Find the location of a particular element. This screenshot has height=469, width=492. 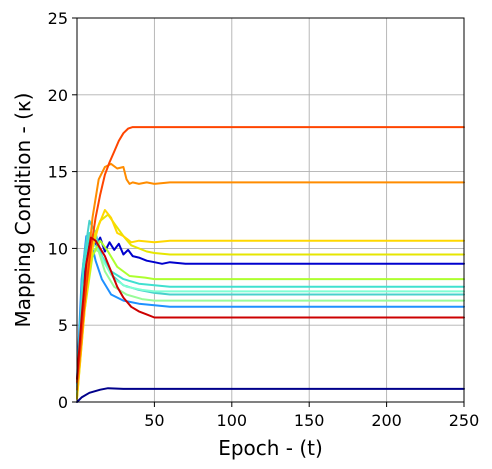

x-tick-label: 150 is located at coordinates (309, 420).